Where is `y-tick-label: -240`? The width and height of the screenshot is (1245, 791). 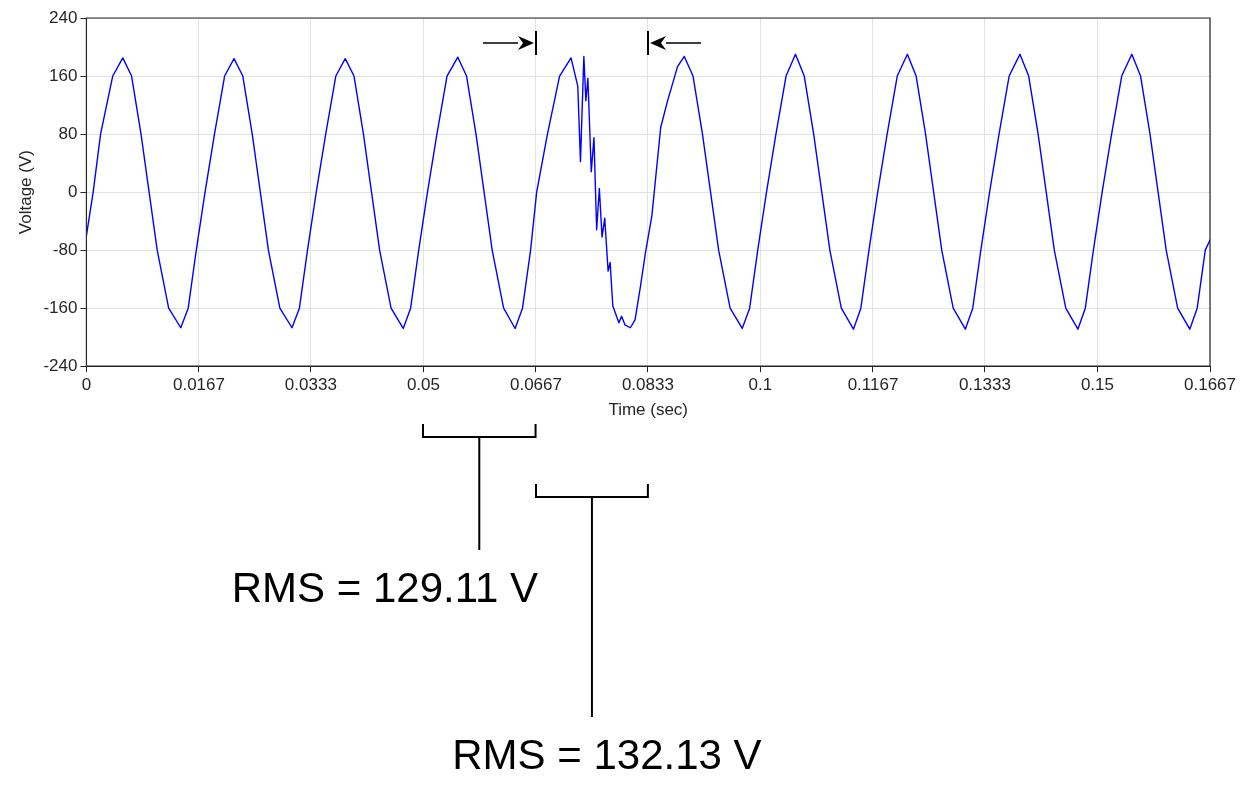 y-tick-label: -240 is located at coordinates (60, 365).